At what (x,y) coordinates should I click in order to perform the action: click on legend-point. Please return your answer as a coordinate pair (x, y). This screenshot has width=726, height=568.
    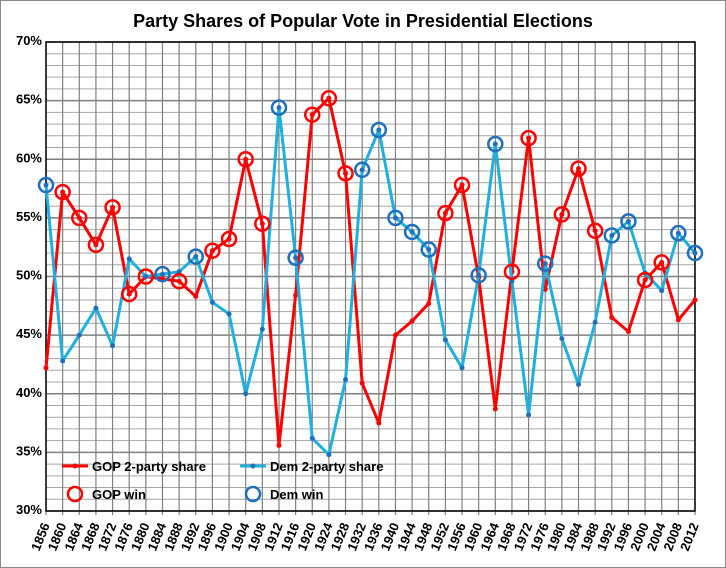
    Looking at the image, I should click on (75, 466).